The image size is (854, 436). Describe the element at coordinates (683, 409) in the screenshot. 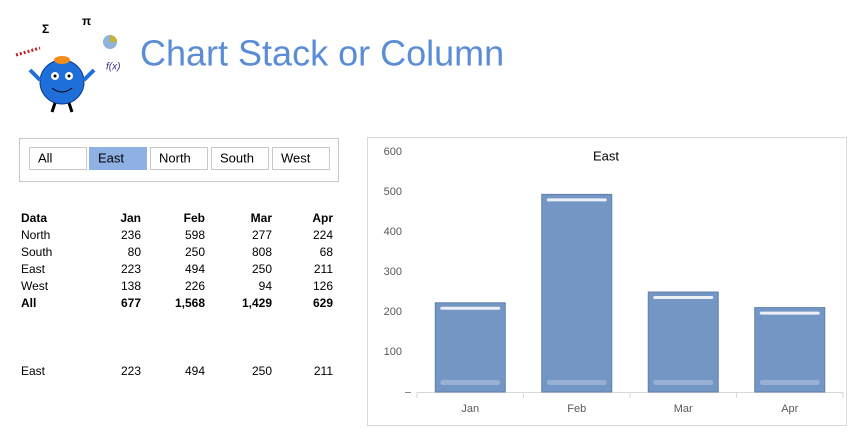

I see `x-tick-label: Mar` at that location.